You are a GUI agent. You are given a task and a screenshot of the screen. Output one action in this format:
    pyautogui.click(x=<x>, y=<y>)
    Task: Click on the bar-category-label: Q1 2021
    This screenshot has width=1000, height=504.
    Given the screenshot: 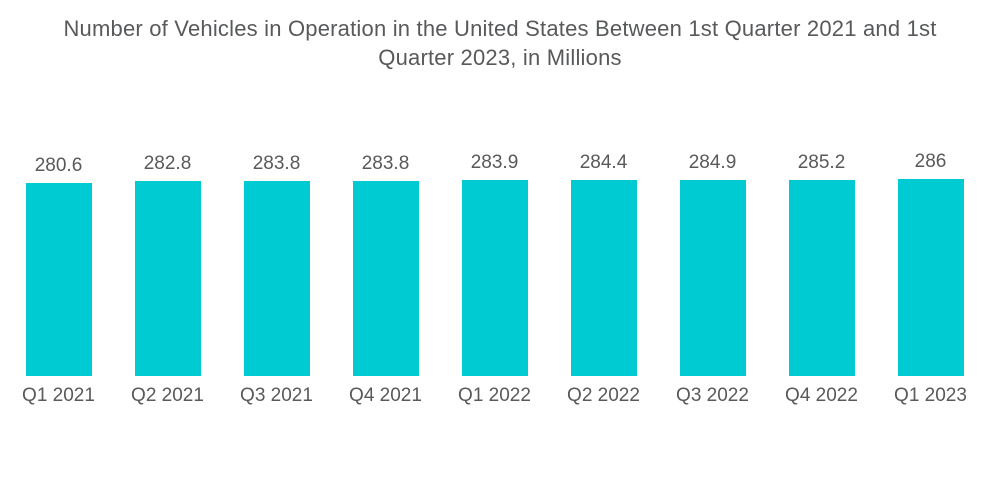 What is the action you would take?
    pyautogui.click(x=58, y=395)
    